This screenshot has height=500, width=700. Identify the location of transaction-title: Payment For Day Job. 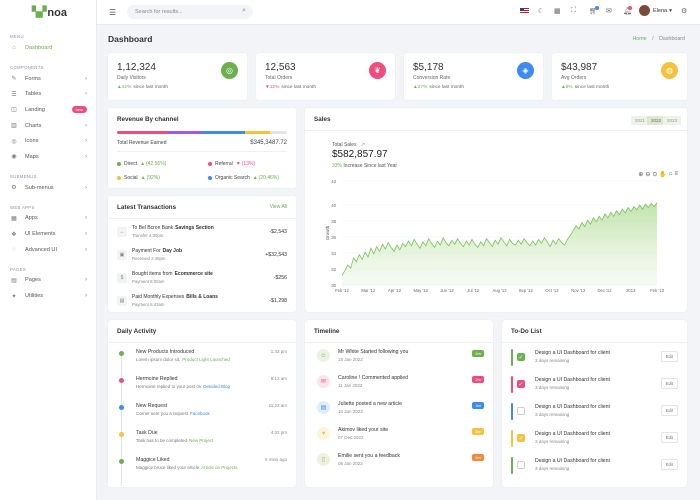
(157, 251).